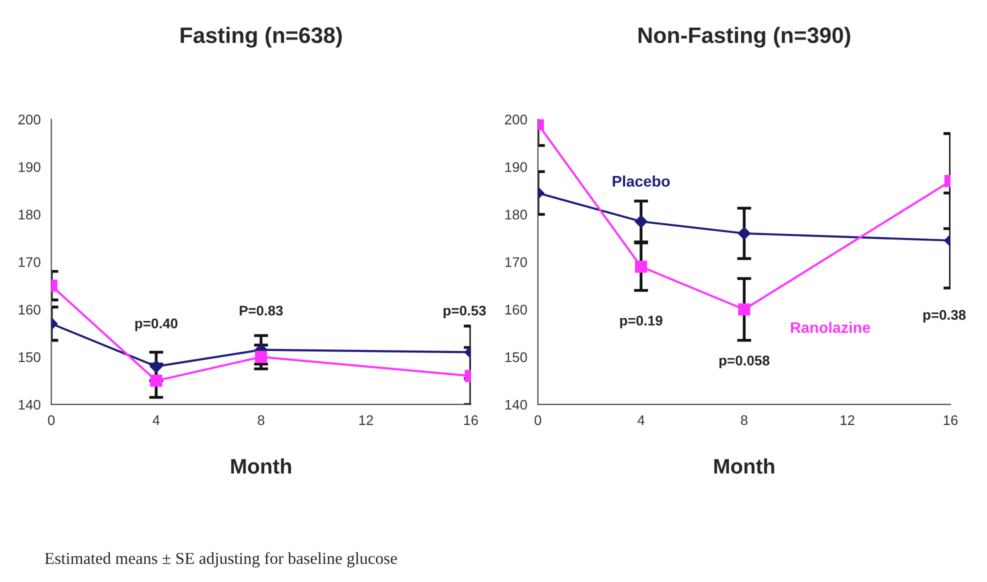 The height and width of the screenshot is (582, 987). Describe the element at coordinates (261, 37) in the screenshot. I see `chart-title: Fasting (n=638)` at that location.